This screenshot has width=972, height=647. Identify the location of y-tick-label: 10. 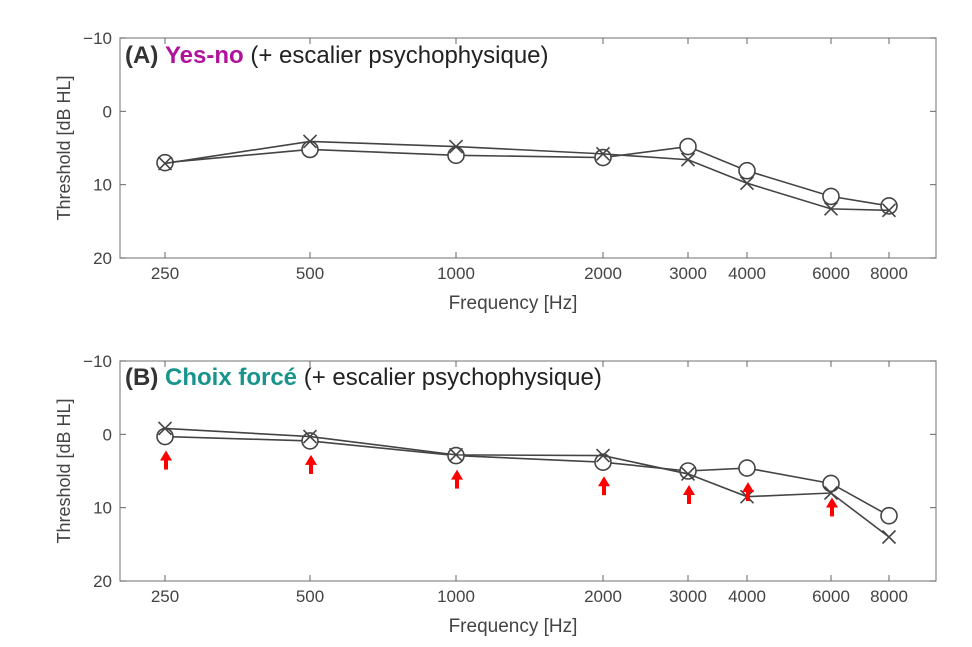
(102, 185).